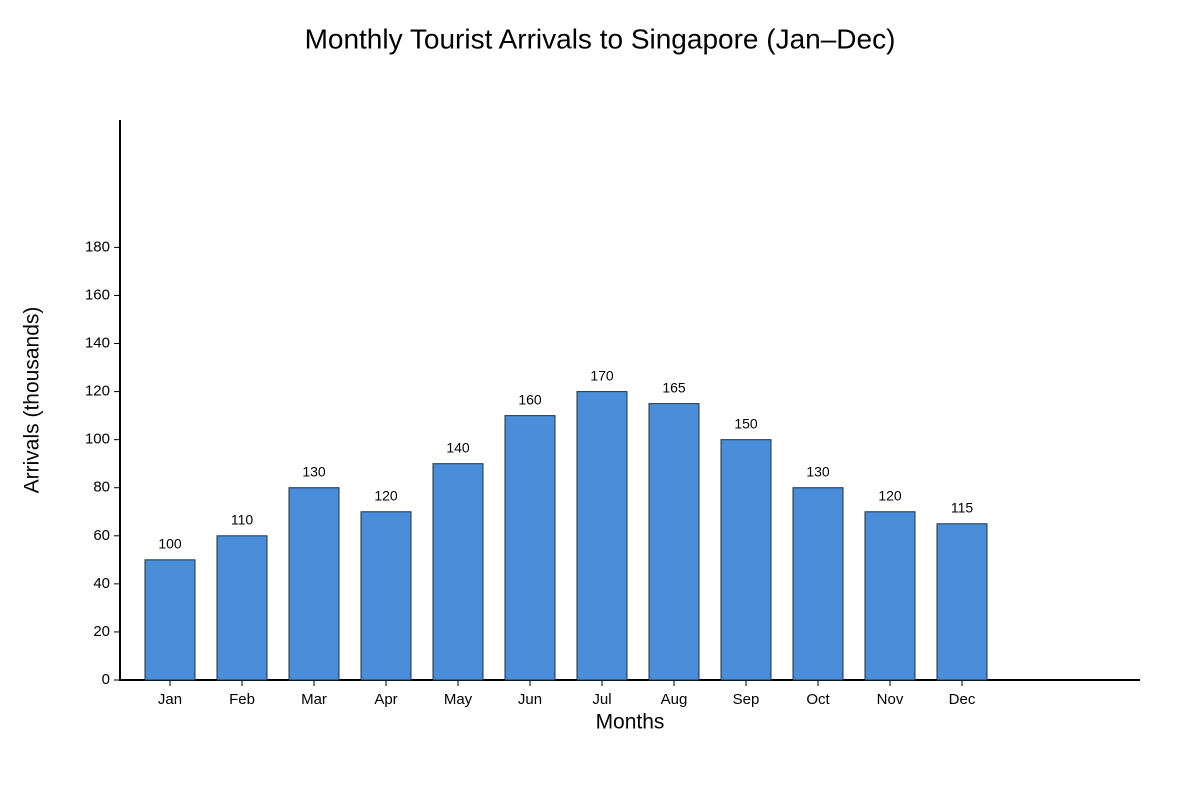  What do you see at coordinates (97, 246) in the screenshot?
I see `y-tick-label: 180` at bounding box center [97, 246].